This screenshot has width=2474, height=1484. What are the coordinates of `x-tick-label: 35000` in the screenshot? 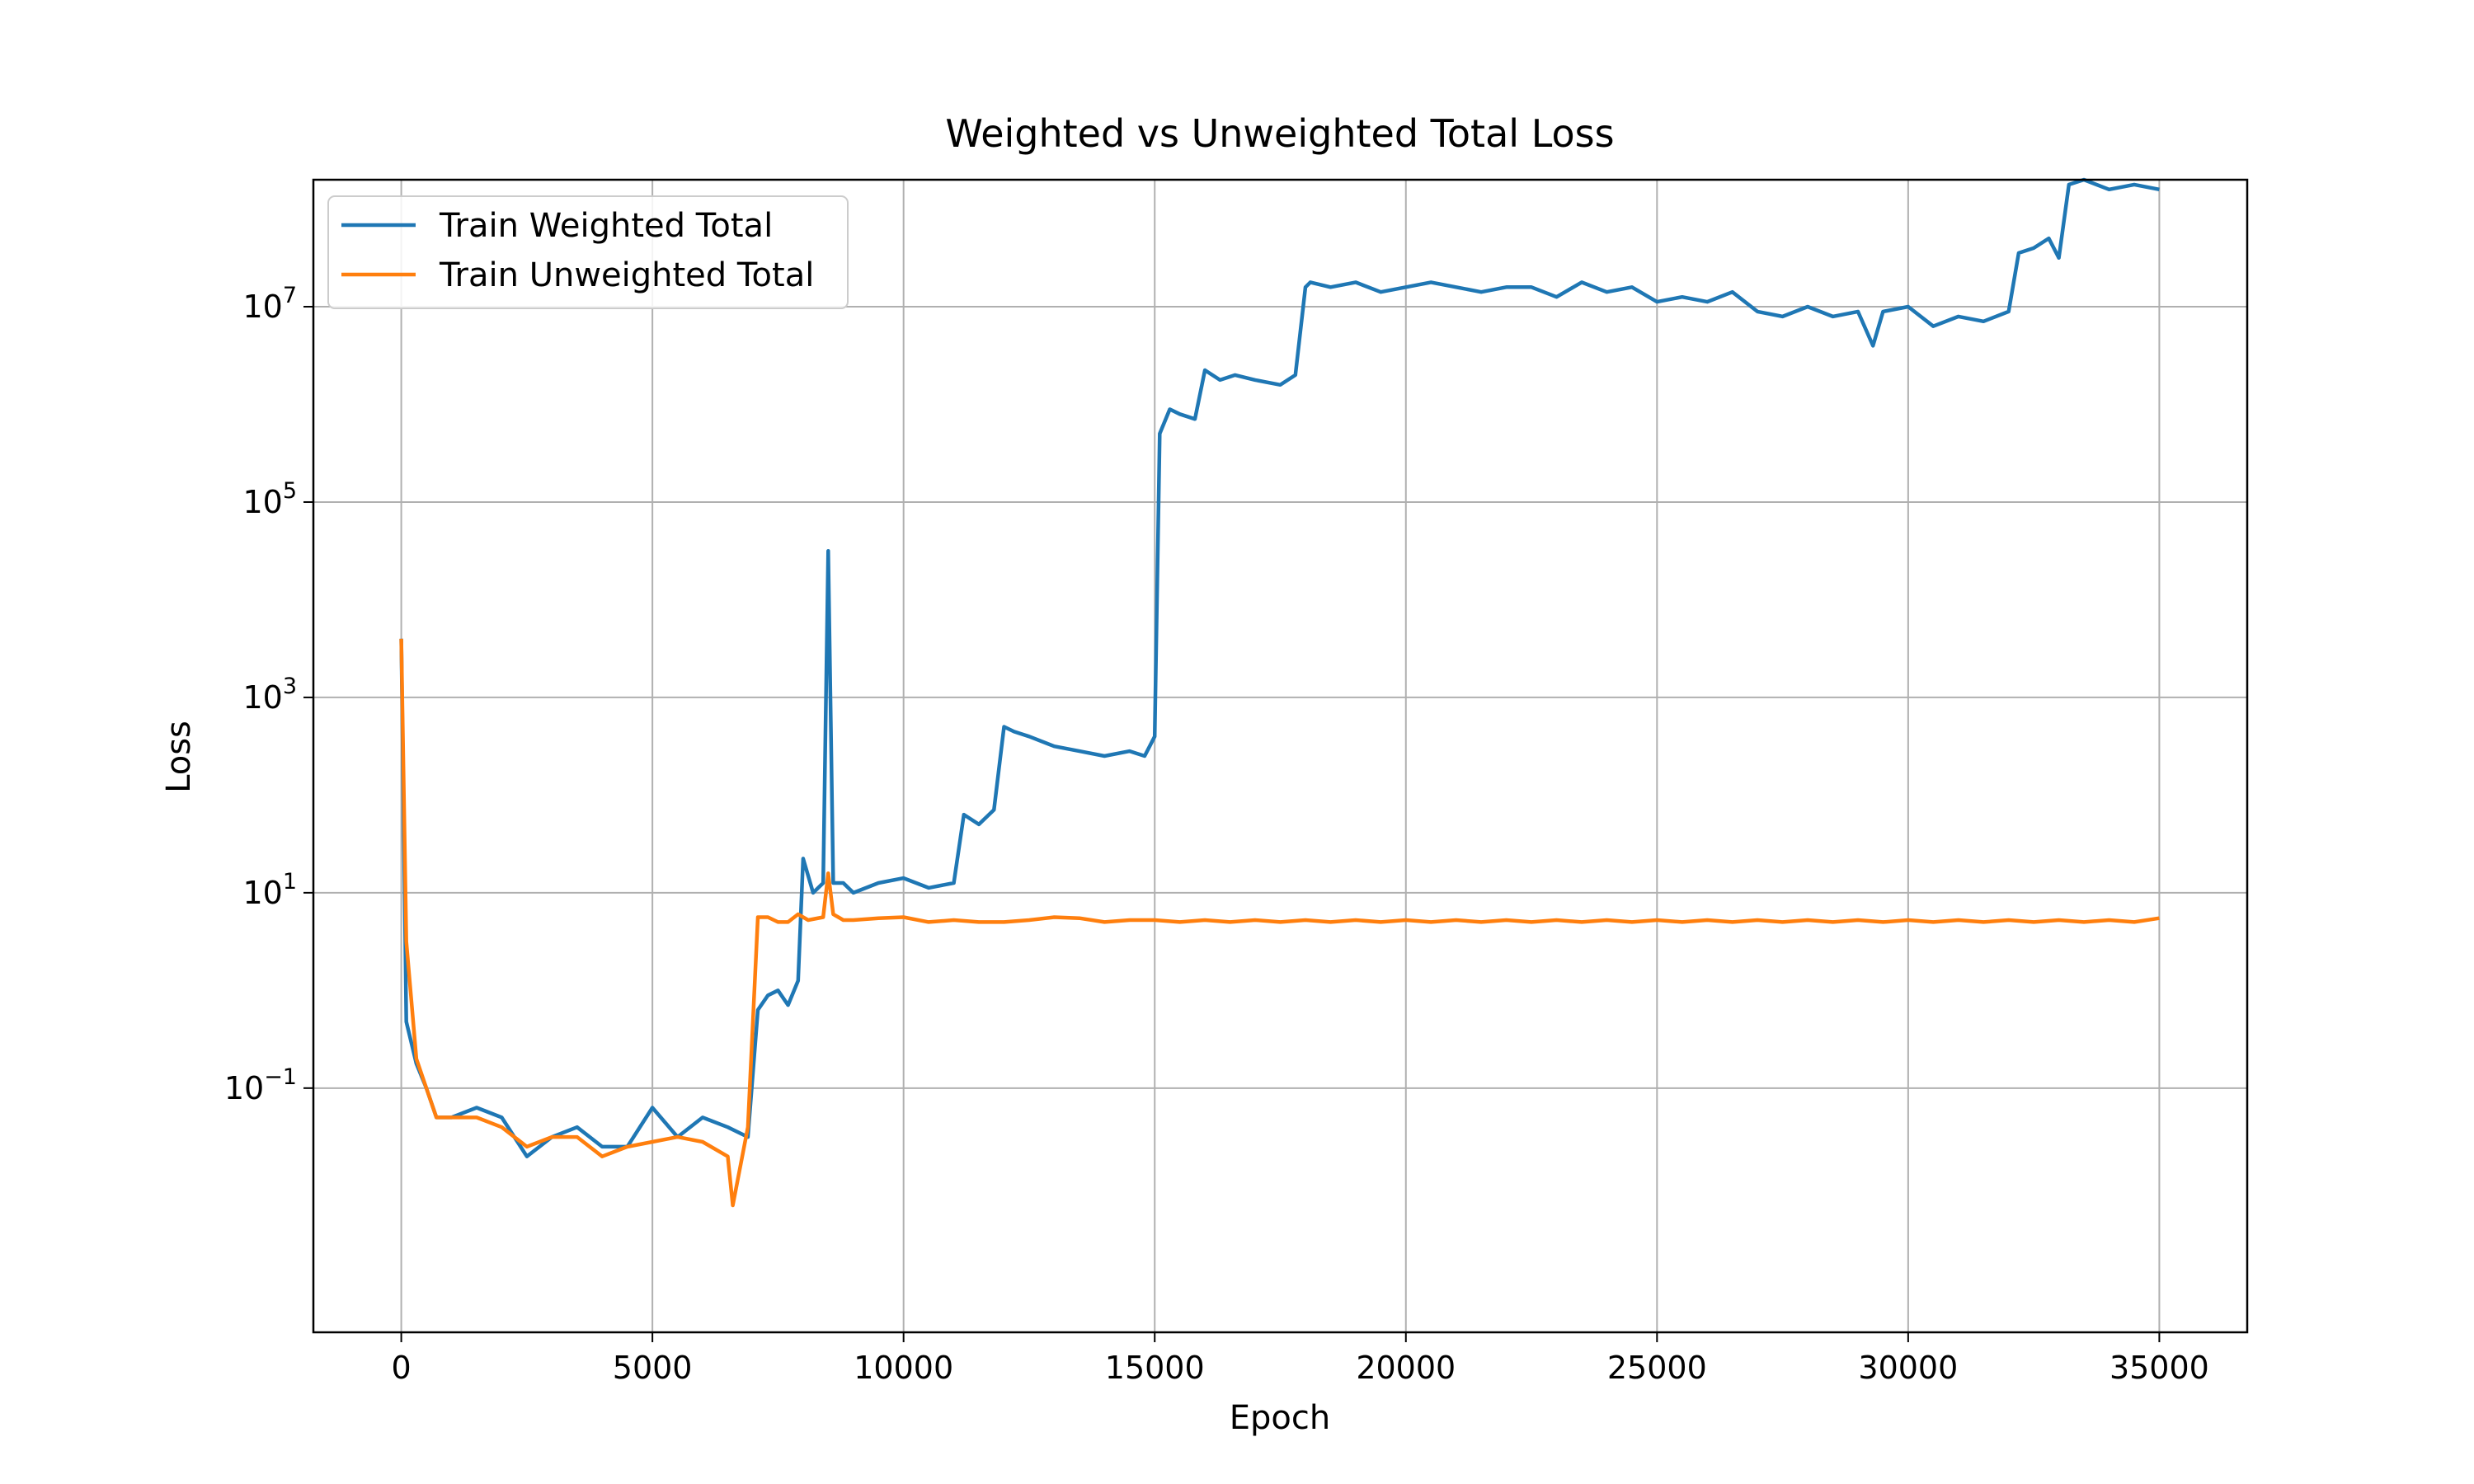 It's located at (2159, 1368).